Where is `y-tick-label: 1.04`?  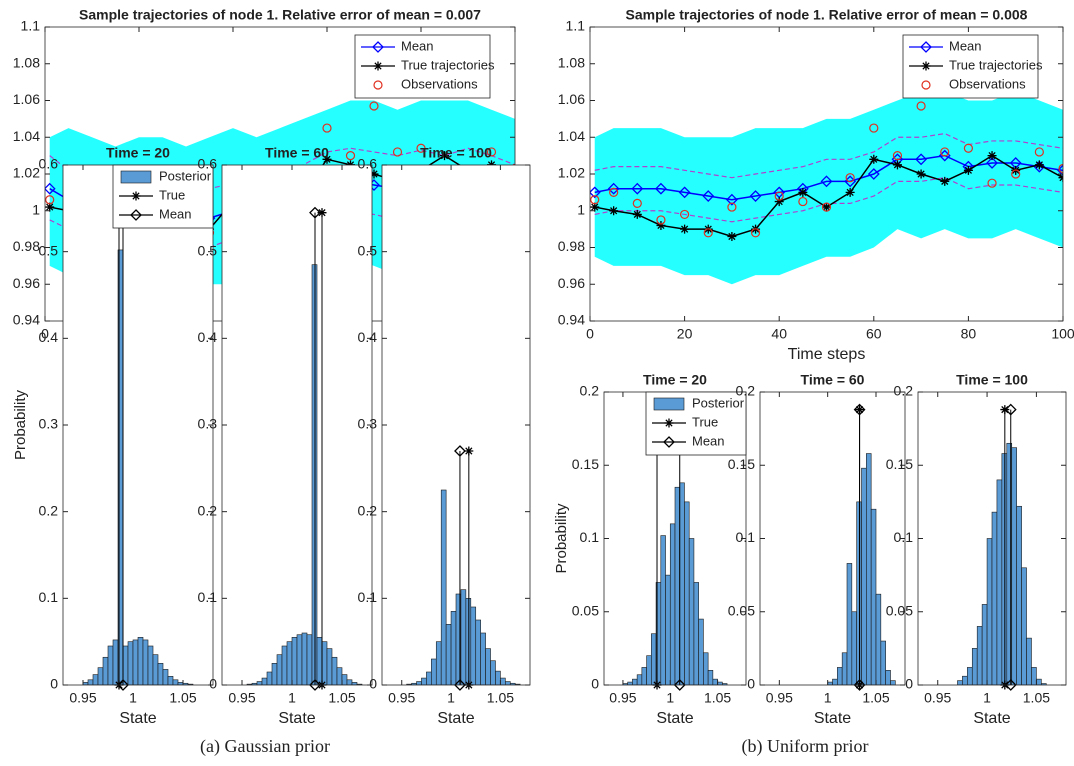
y-tick-label: 1.04 is located at coordinates (26, 136).